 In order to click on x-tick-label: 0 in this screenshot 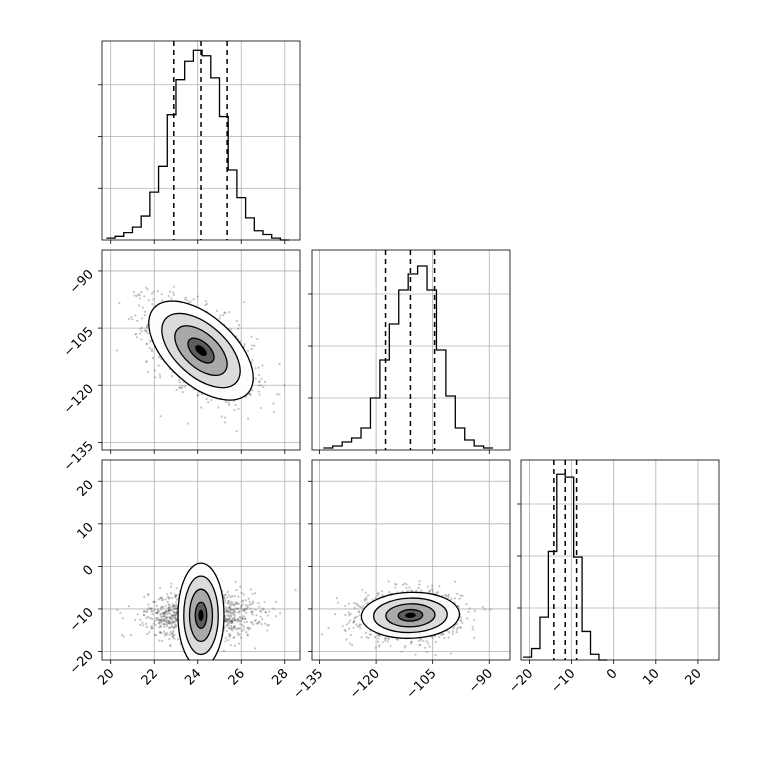, I will do `click(612, 674)`.